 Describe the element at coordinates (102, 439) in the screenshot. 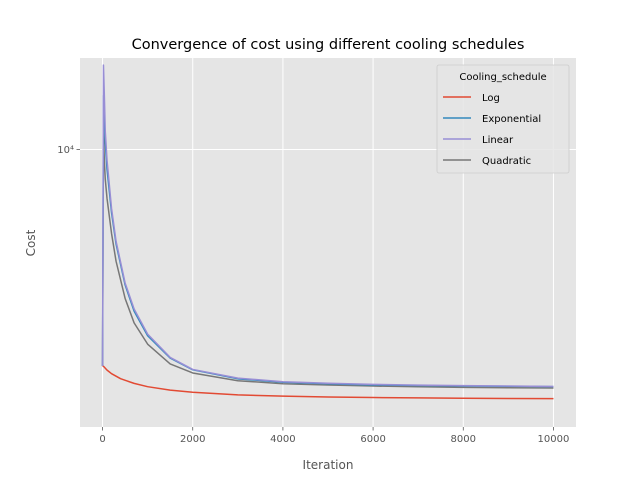

I see `x-tick-label: 0` at that location.